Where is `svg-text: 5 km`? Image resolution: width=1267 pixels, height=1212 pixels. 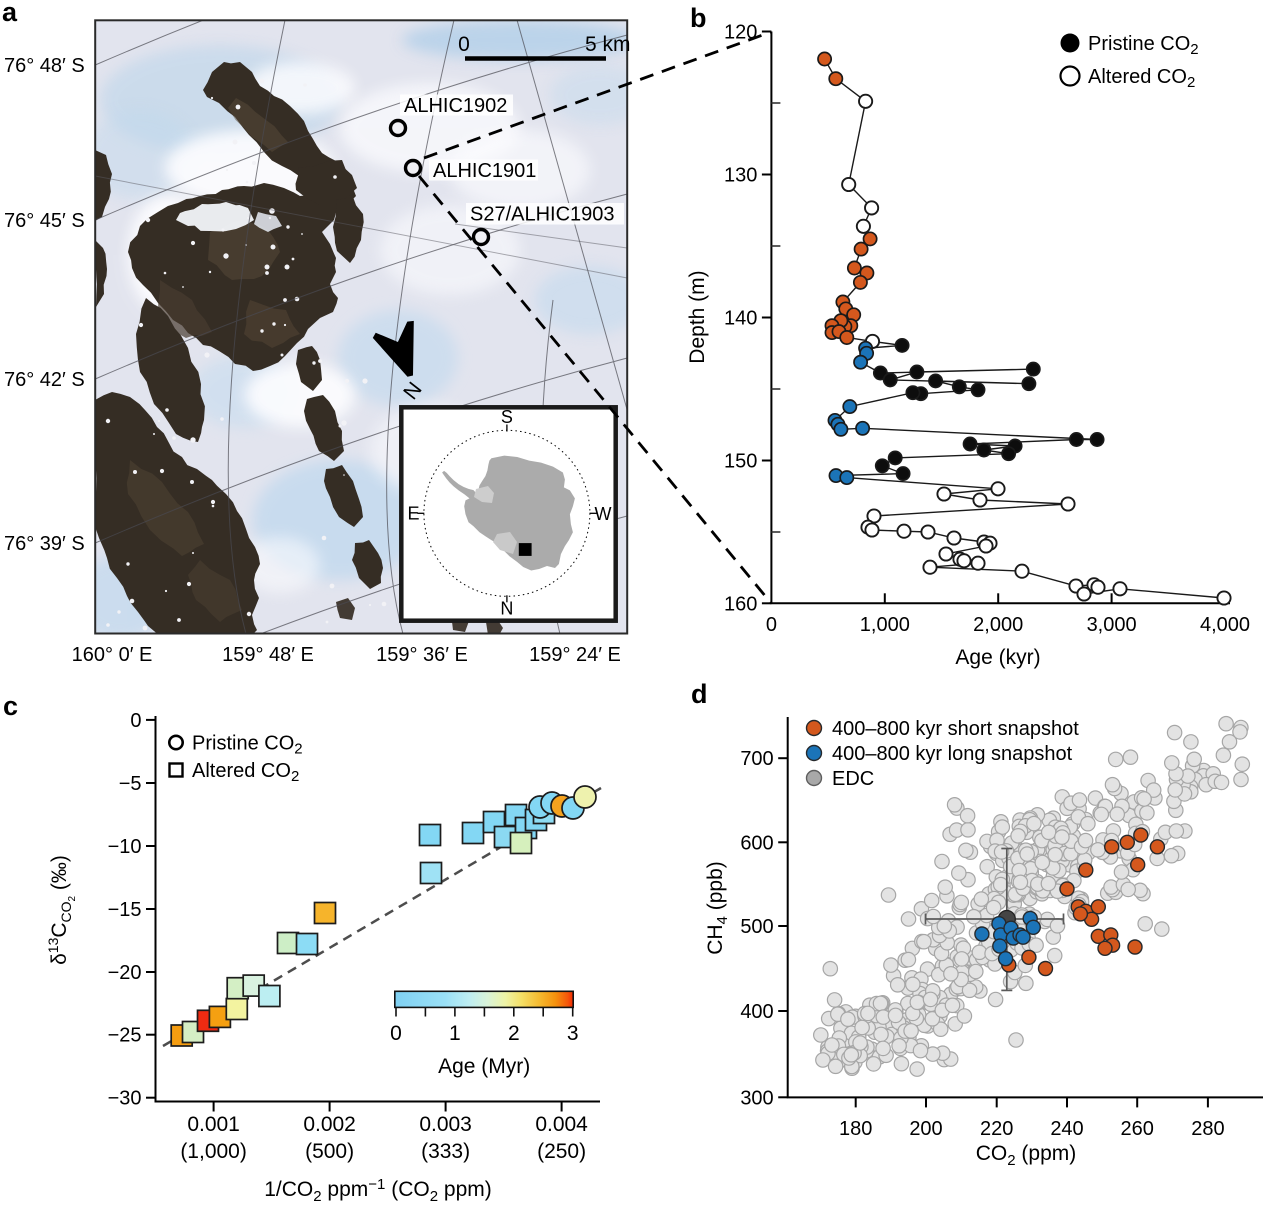 svg-text: 5 km is located at coordinates (608, 44).